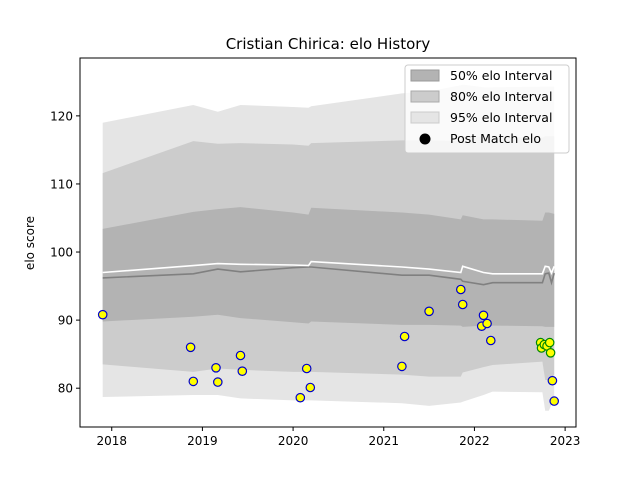  What do you see at coordinates (202, 441) in the screenshot?
I see `x-tick-label-1: 2019` at bounding box center [202, 441].